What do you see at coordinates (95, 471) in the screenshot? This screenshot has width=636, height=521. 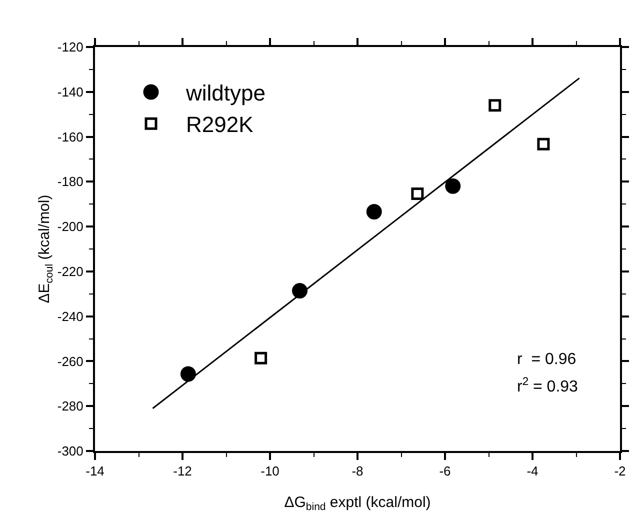 I see `x-tick-label: -14` at bounding box center [95, 471].